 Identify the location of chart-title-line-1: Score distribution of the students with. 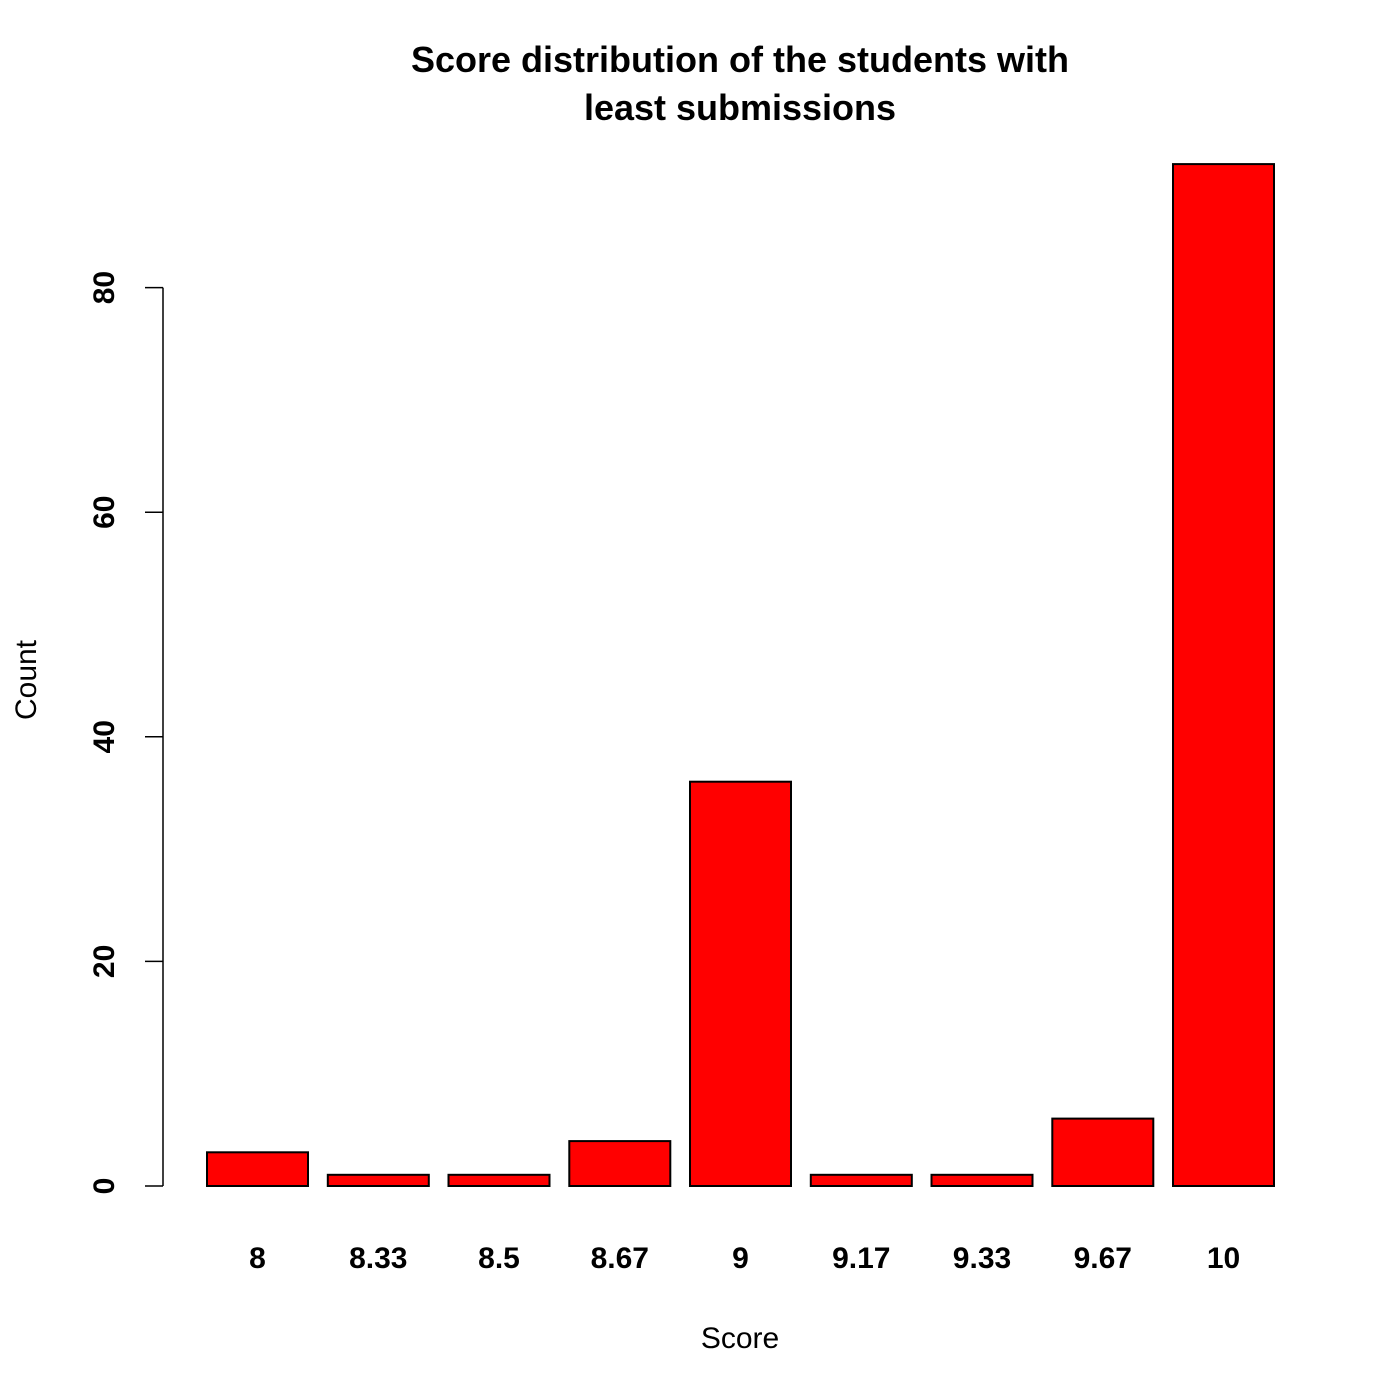
(740, 59).